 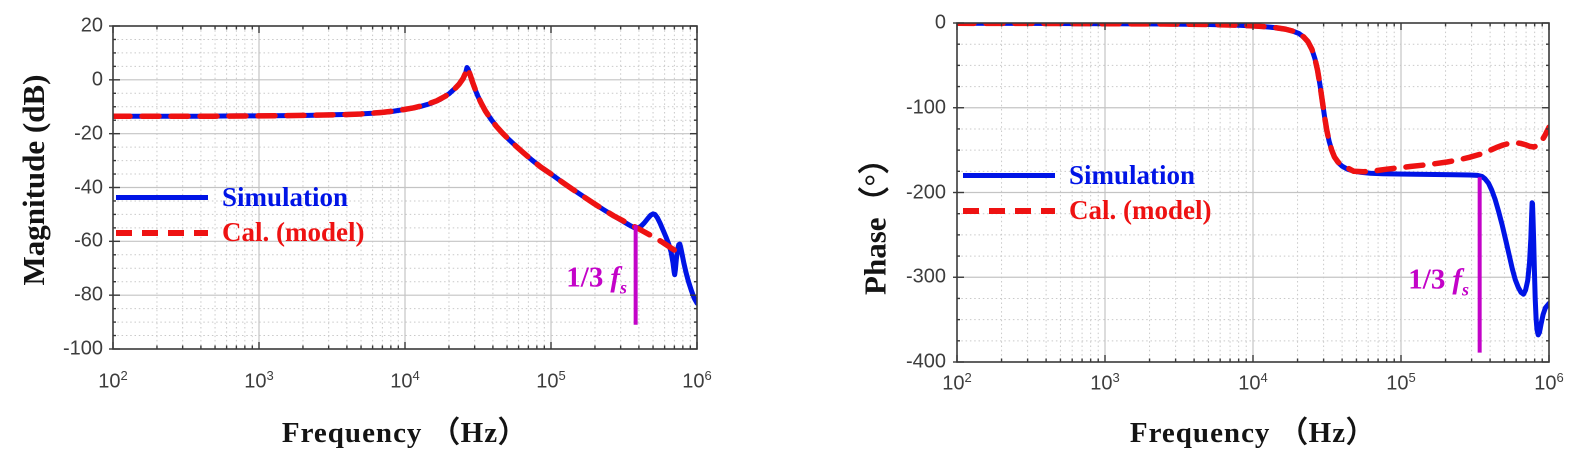 I want to click on legend-left: Simulation Cal. (model), so click(x=240, y=215).